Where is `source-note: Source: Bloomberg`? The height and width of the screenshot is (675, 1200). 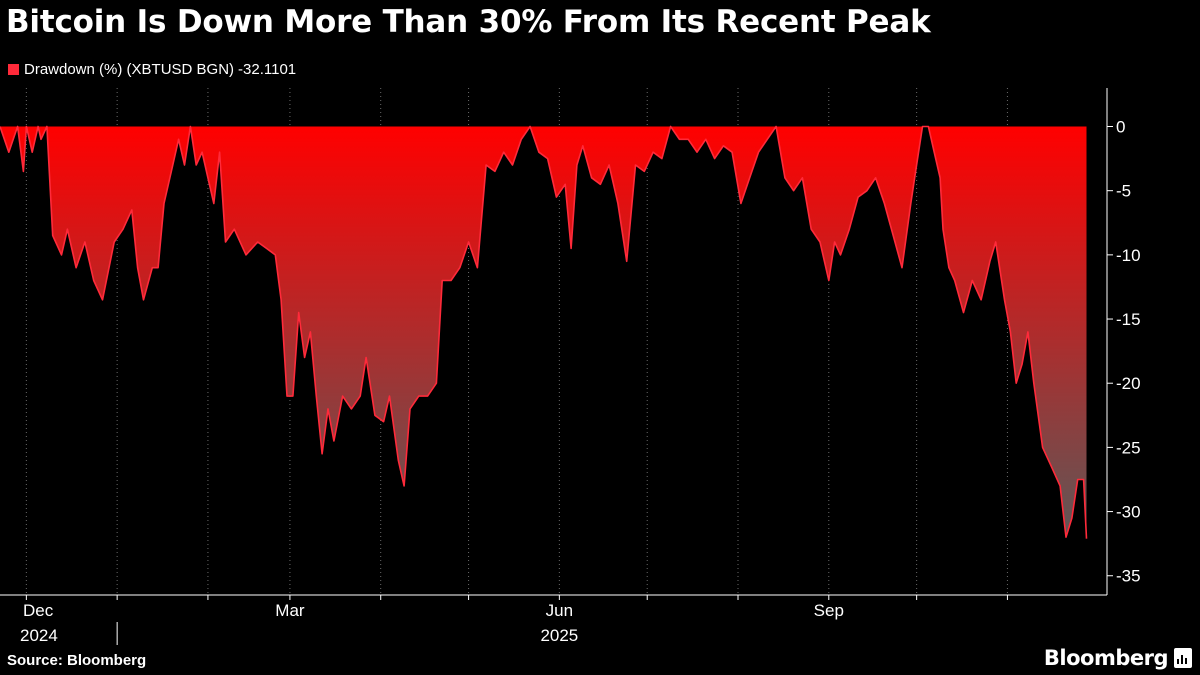 source-note: Source: Bloomberg is located at coordinates (77, 660).